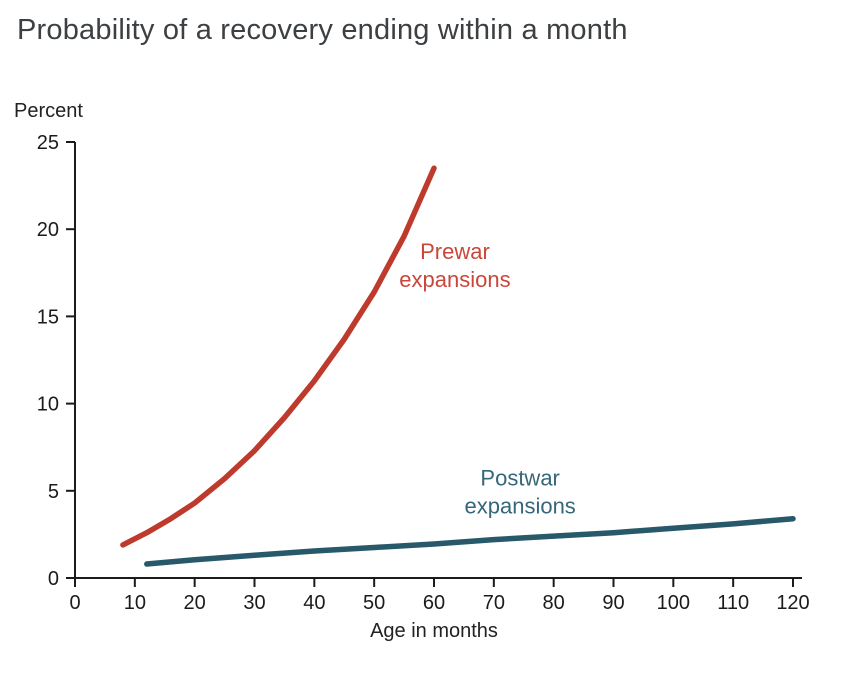 The width and height of the screenshot is (846, 674). I want to click on series-annotation-1: expansions, so click(520, 506).